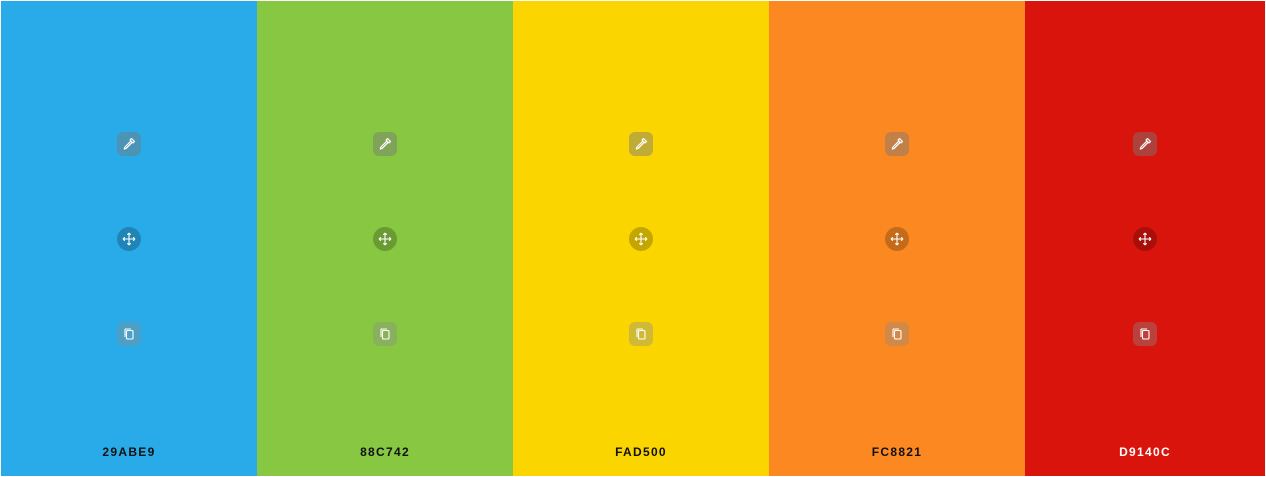 This screenshot has height=477, width=1266. Describe the element at coordinates (385, 452) in the screenshot. I see `hex-code-label: 88C742` at that location.